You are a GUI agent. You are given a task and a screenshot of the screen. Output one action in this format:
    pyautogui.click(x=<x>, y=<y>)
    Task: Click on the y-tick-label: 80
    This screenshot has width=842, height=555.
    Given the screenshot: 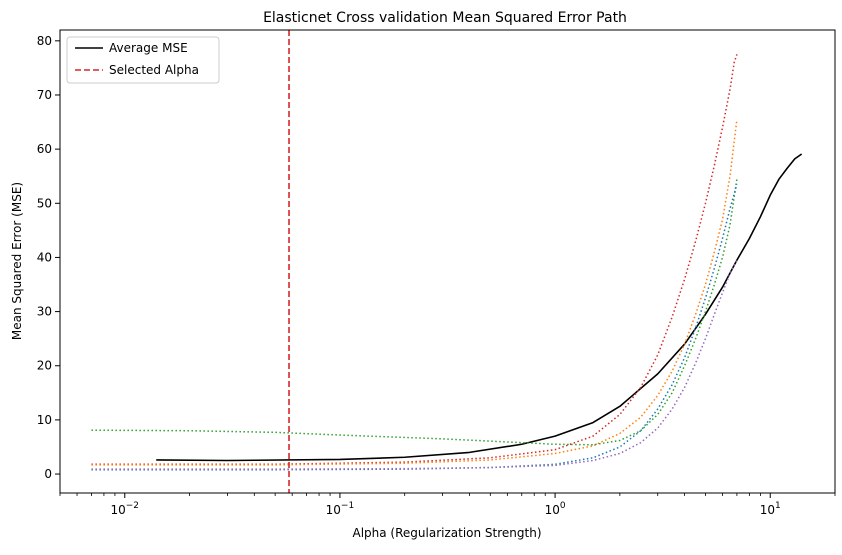 What is the action you would take?
    pyautogui.click(x=44, y=41)
    